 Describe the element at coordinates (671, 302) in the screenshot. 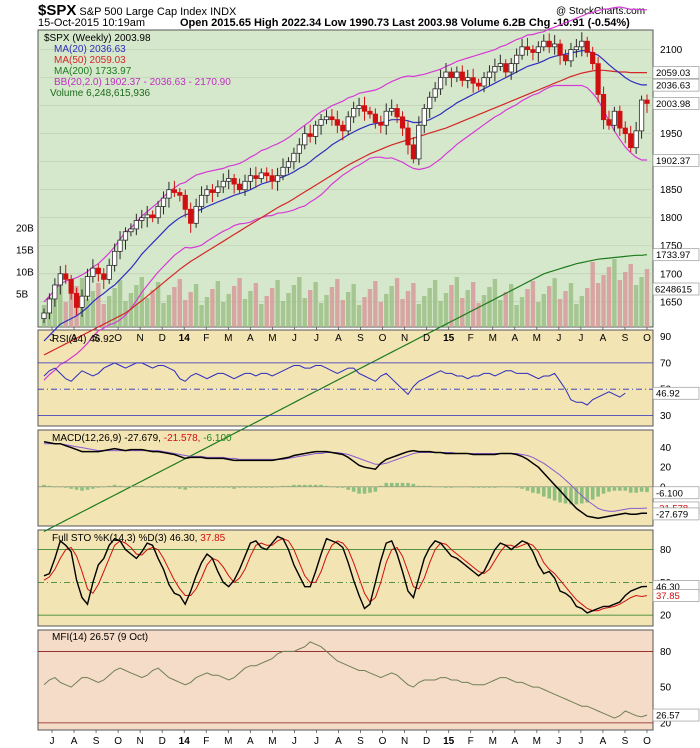

I see `price-tick: 1650` at that location.